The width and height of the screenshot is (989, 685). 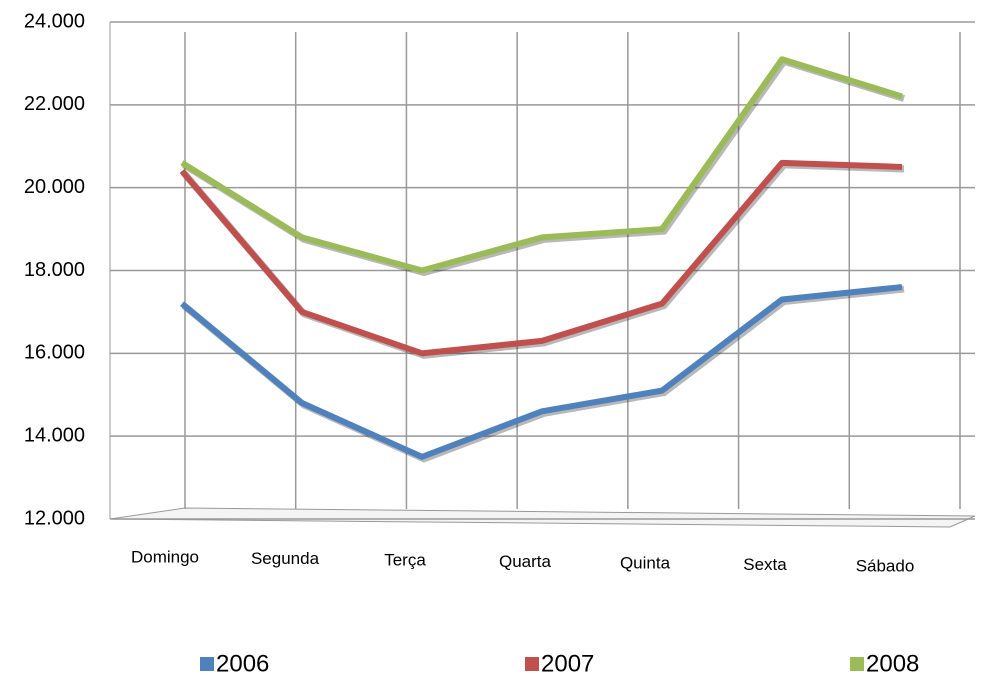 I want to click on x-tick-label: Sábado, so click(x=885, y=565).